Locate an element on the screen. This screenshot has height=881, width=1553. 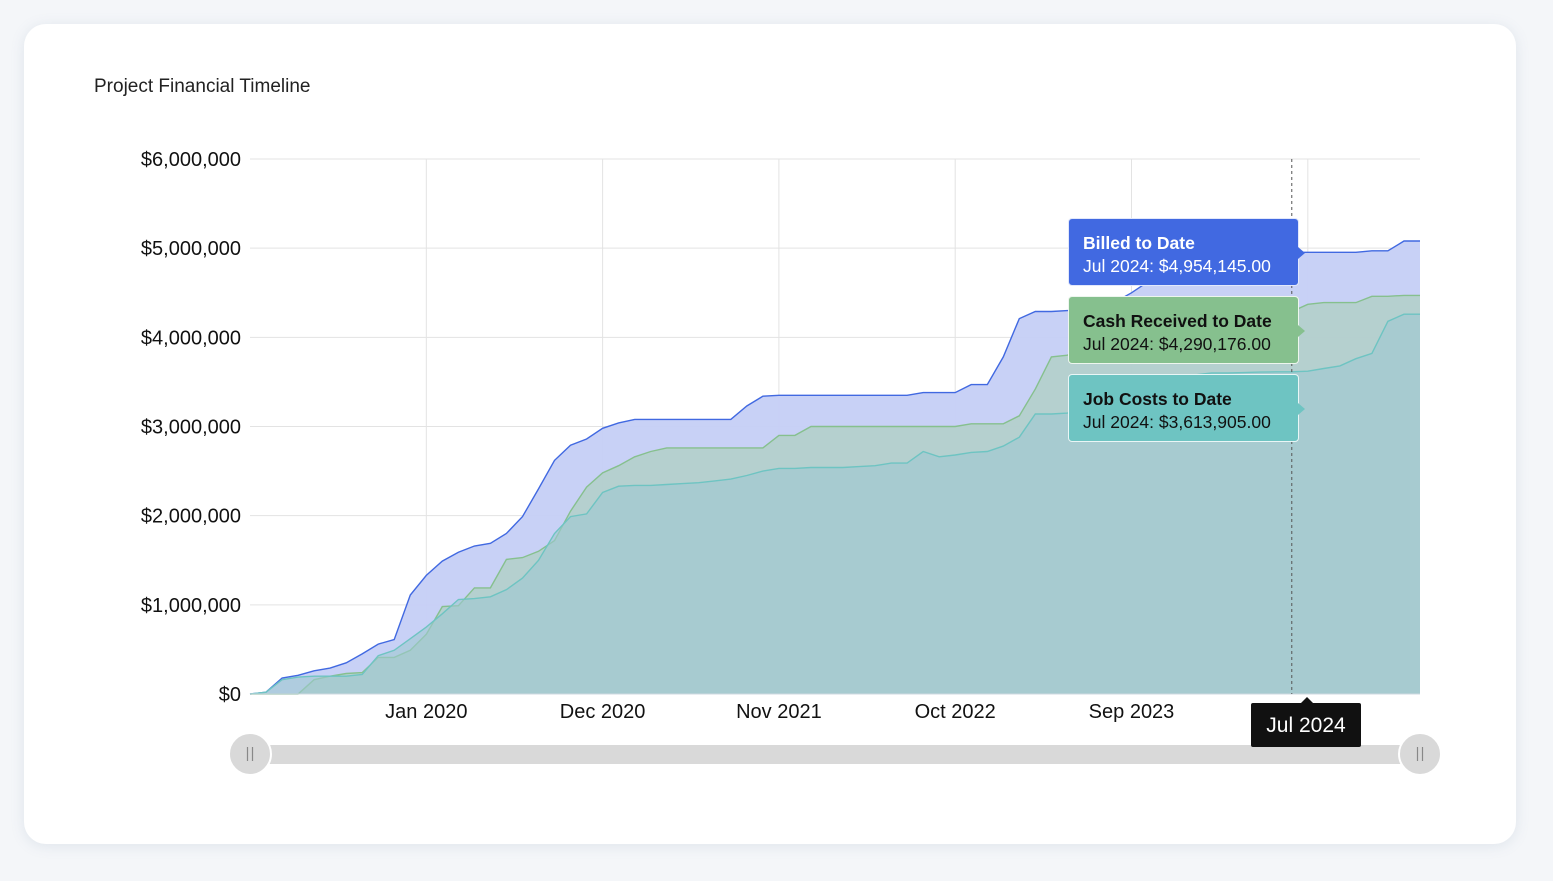
hover-x-label: Jul 2024 is located at coordinates (1306, 722).